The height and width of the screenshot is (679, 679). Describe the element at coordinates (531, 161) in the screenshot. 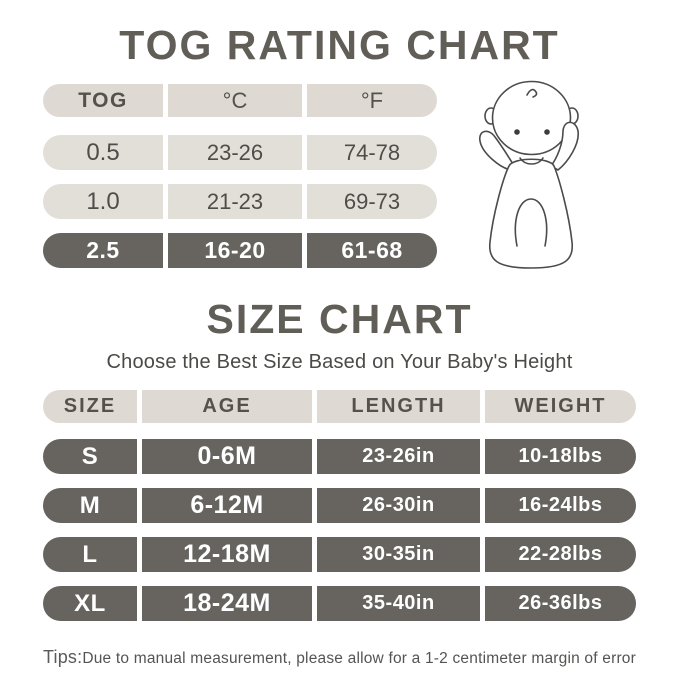

I see `baby-collar` at that location.